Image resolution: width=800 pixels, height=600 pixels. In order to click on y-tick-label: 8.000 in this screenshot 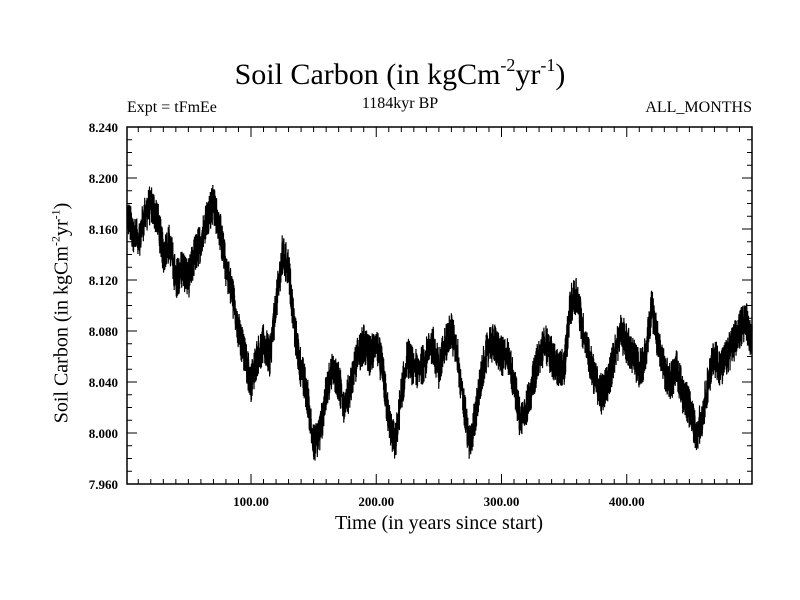, I will do `click(103, 433)`.